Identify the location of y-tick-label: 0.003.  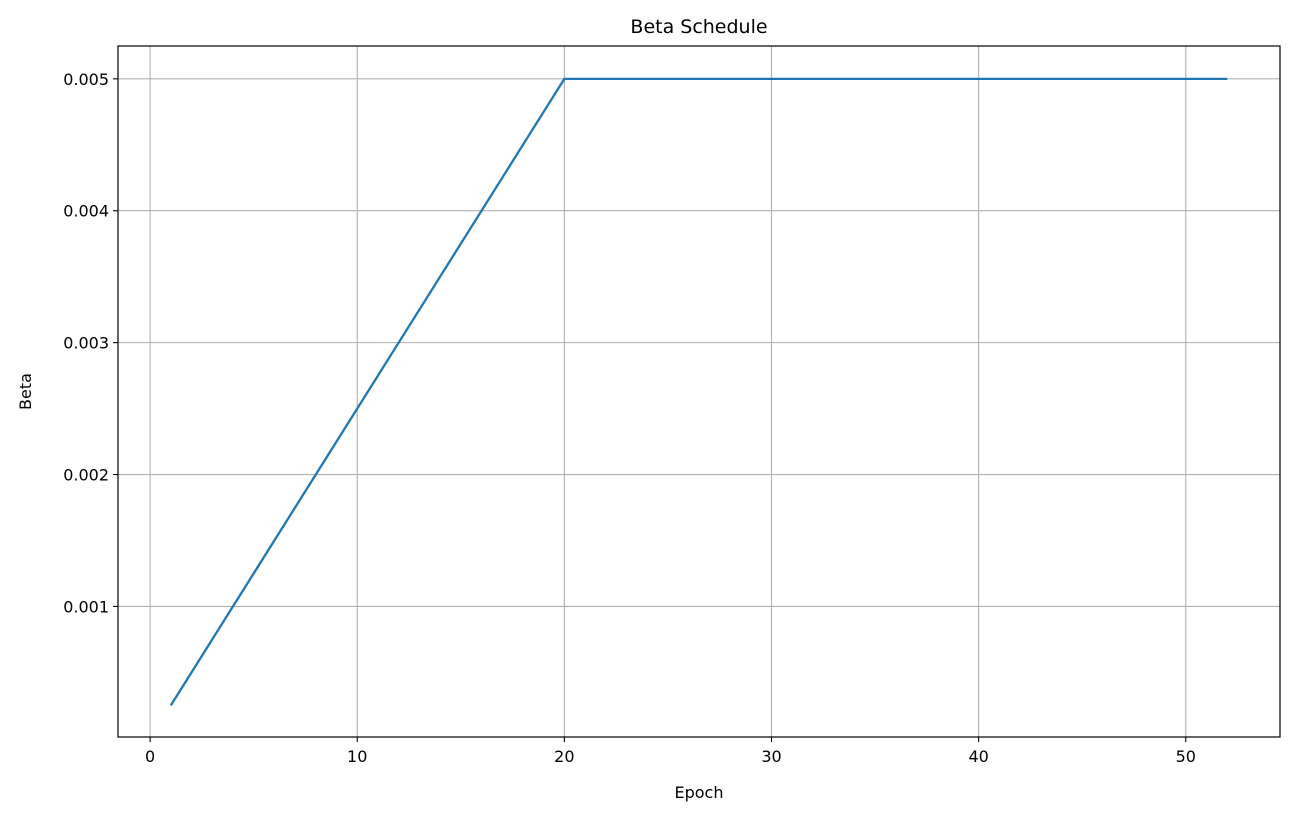
(86, 343).